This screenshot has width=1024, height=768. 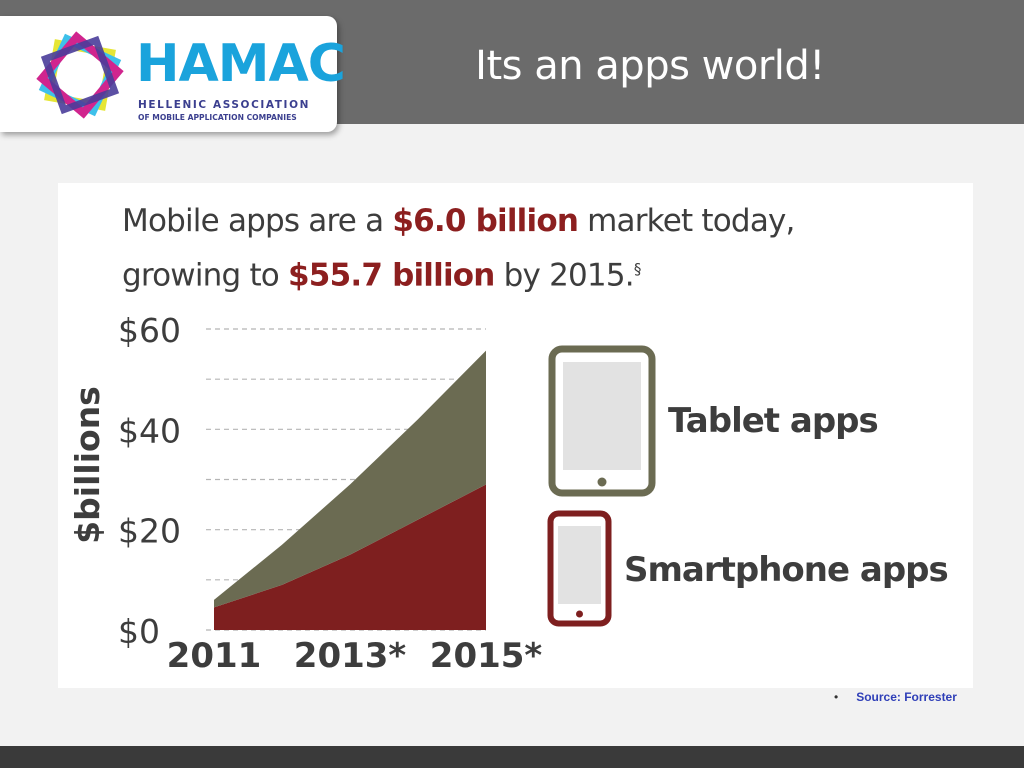 I want to click on slide-title: Its an apps world!, so click(x=650, y=66).